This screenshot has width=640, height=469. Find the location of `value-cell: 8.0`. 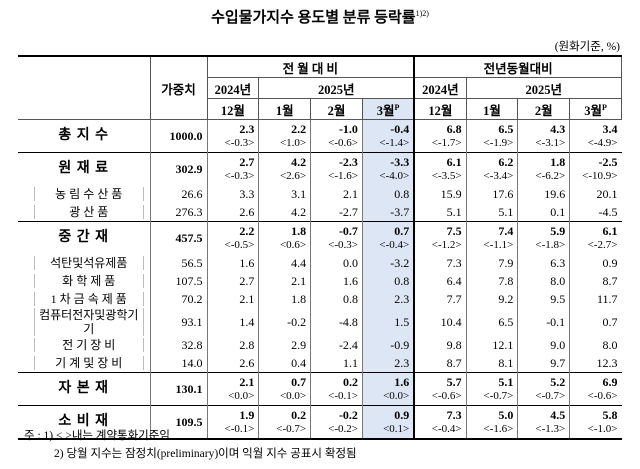

value-cell: 8.0 is located at coordinates (595, 345).